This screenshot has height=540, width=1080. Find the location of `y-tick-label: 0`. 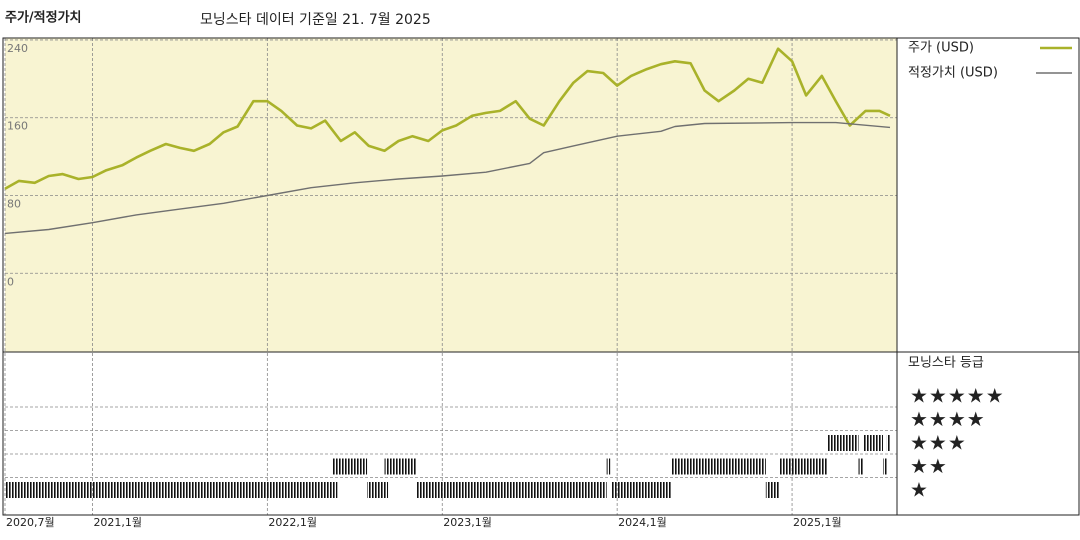

y-tick-label: 0 is located at coordinates (10, 281).